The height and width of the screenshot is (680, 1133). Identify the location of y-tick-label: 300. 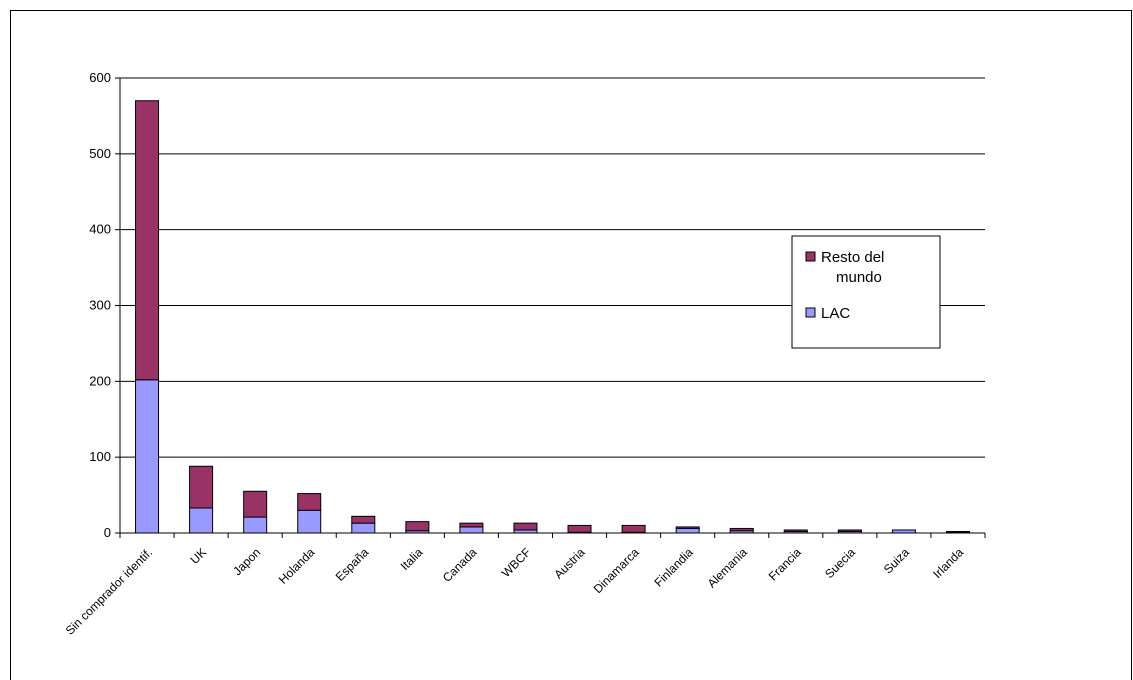
(100, 305).